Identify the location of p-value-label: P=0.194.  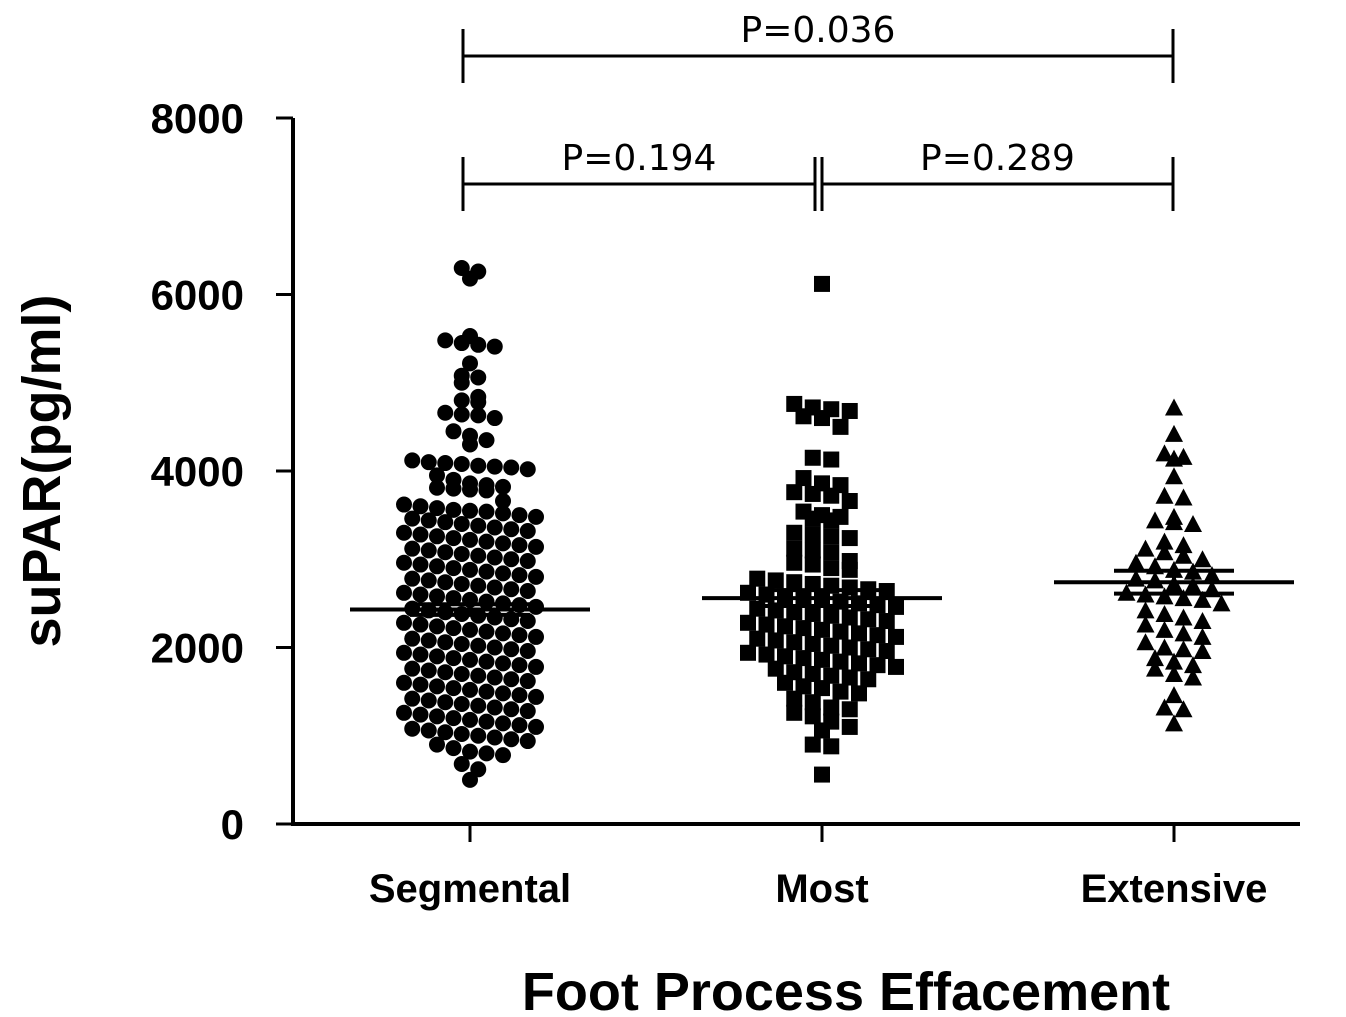
(639, 158).